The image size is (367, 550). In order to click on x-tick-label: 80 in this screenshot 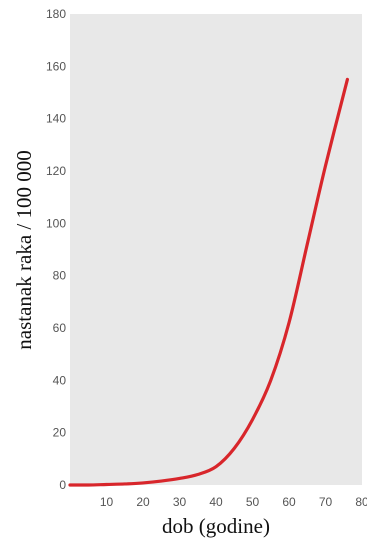, I will do `click(361, 502)`.